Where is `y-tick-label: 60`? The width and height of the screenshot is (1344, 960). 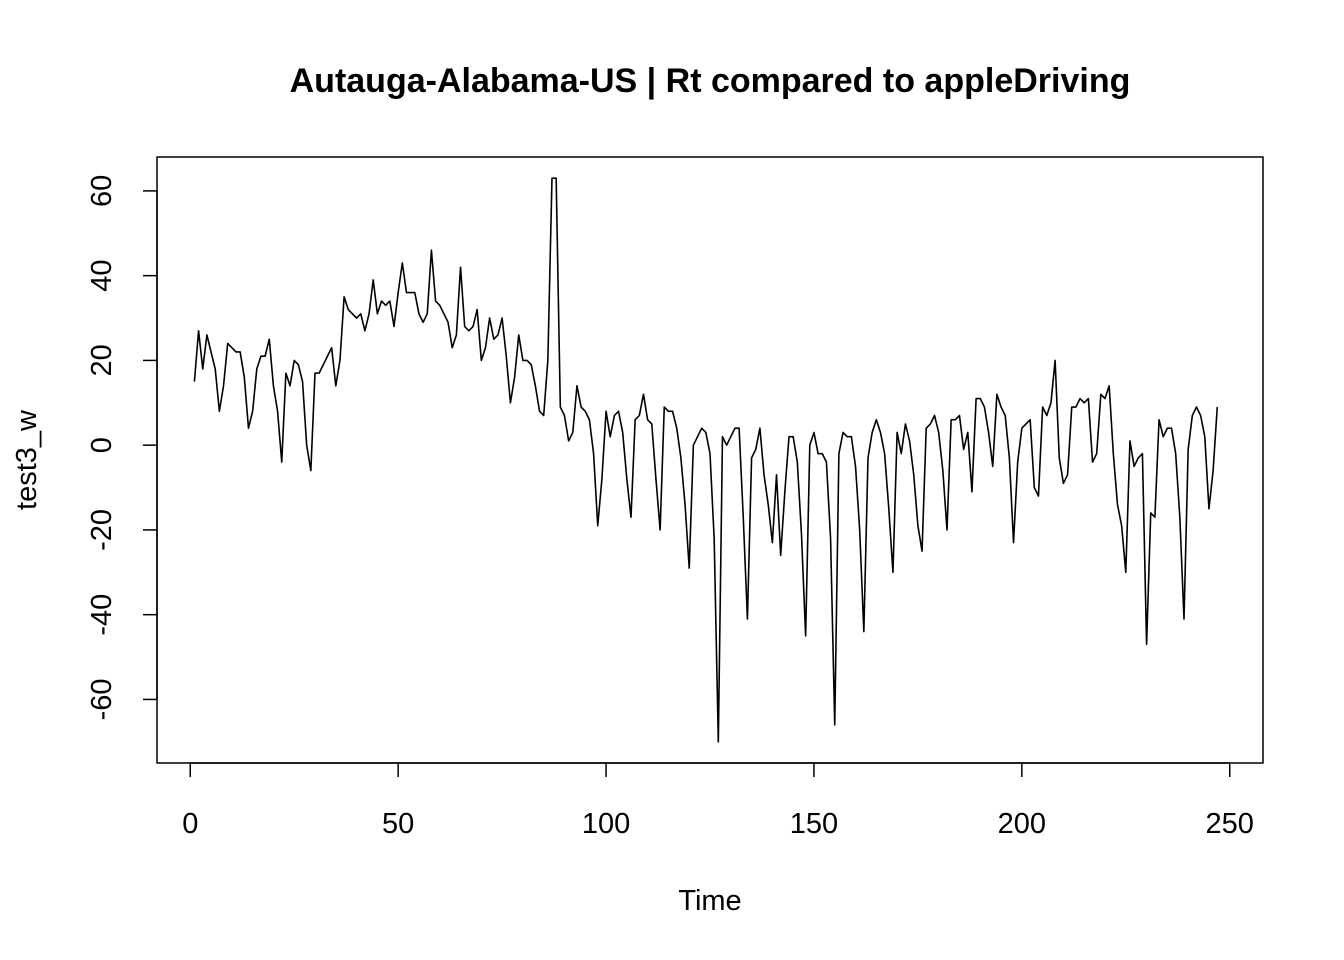 y-tick-label: 60 is located at coordinates (102, 191).